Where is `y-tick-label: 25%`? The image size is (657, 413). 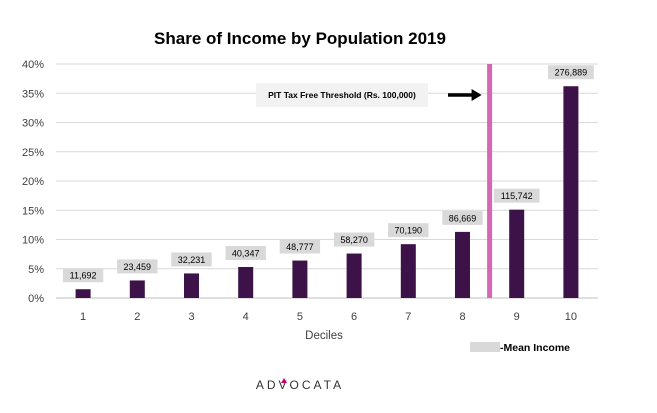 y-tick-label: 25% is located at coordinates (33, 153).